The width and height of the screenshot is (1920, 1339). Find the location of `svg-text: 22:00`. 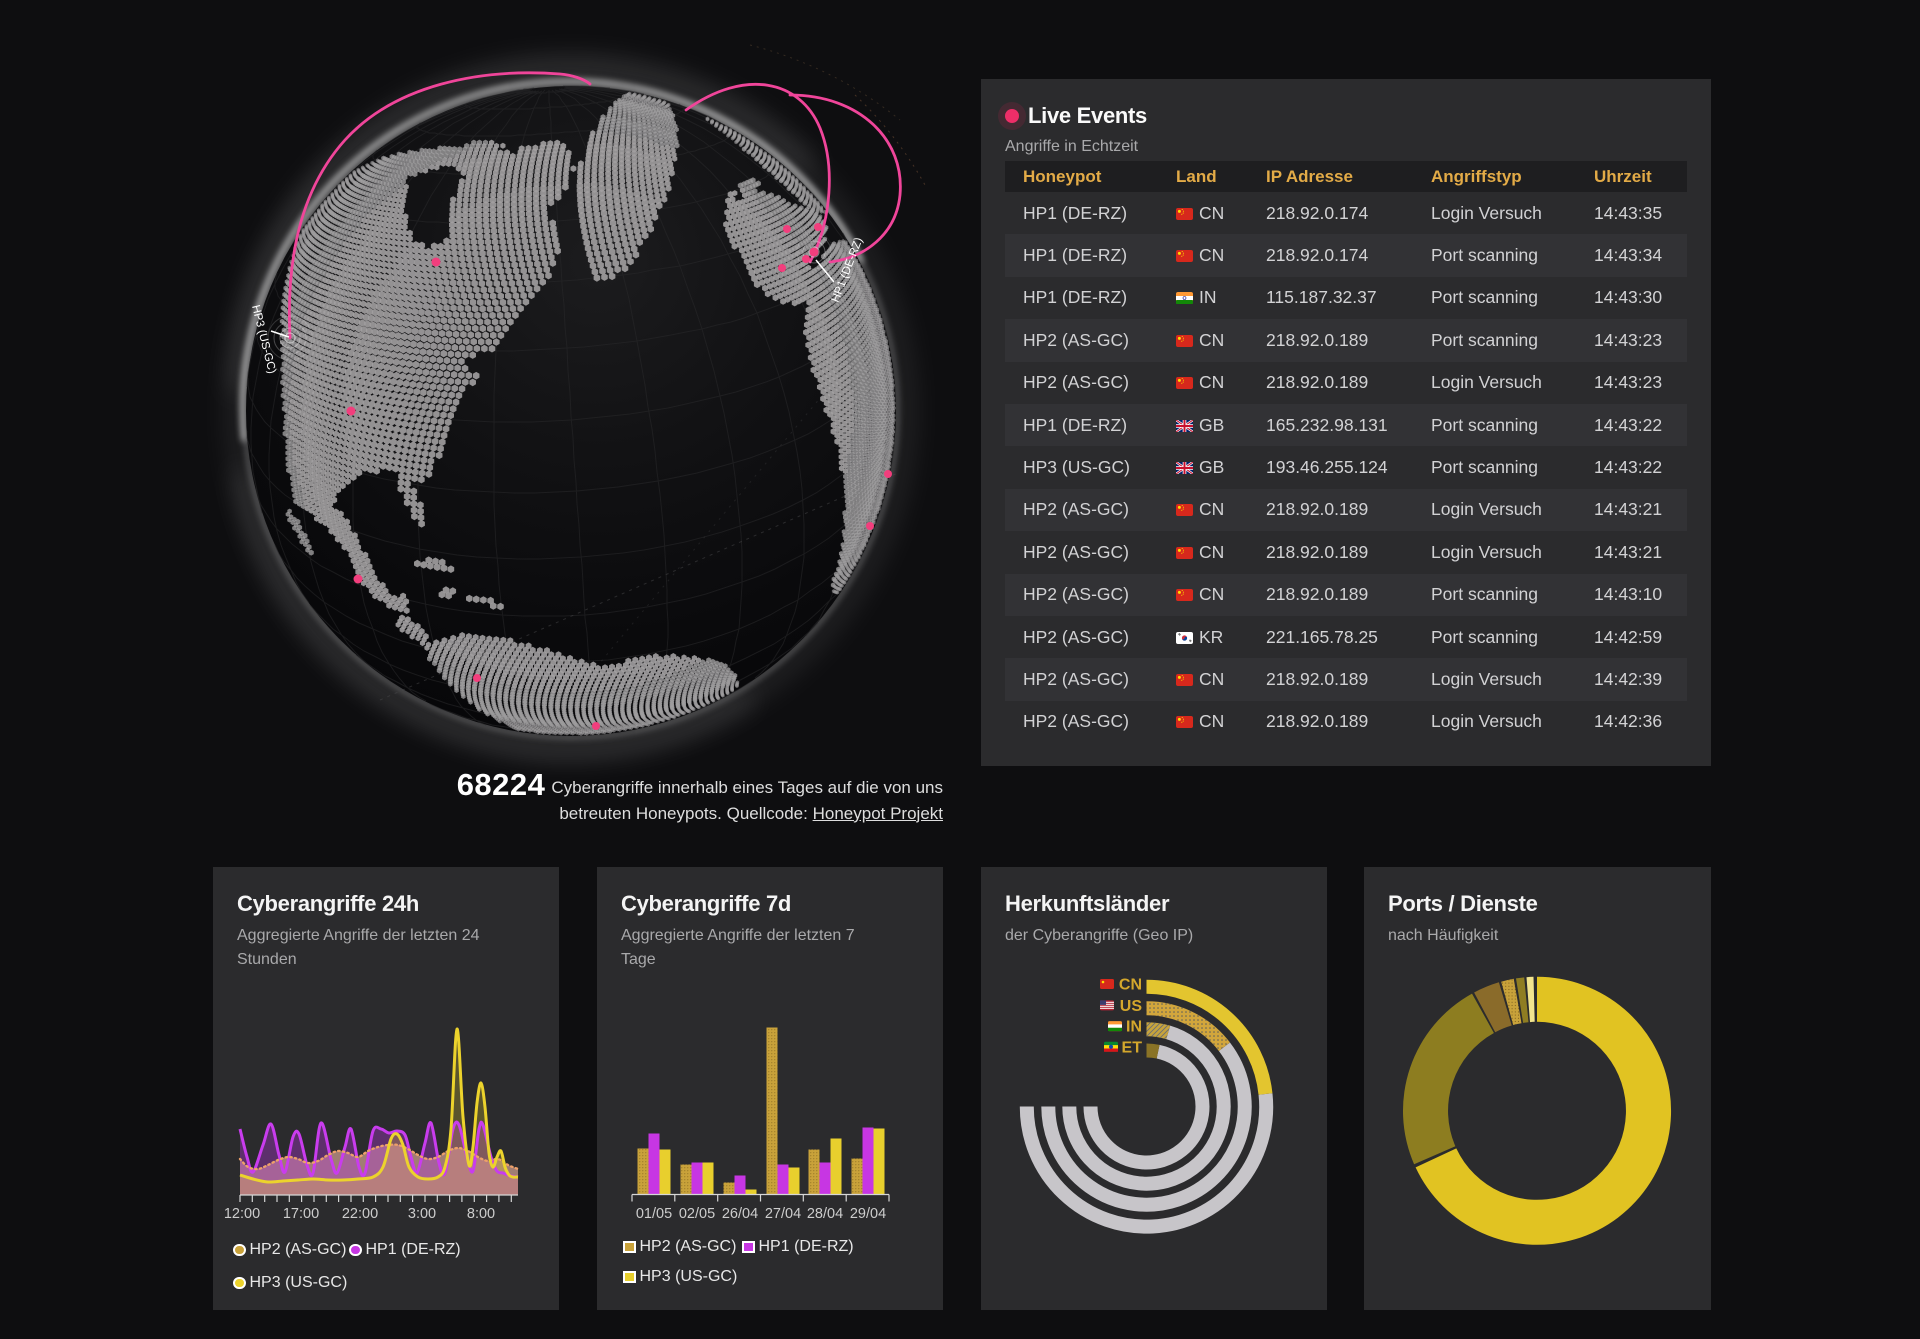

svg-text: 22:00 is located at coordinates (360, 1214).